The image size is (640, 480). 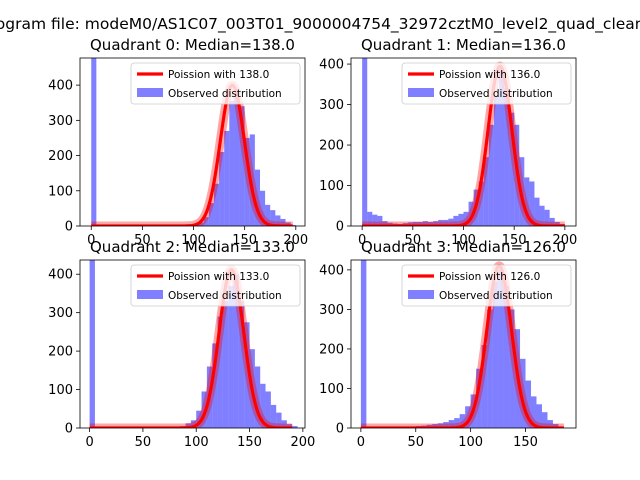 What do you see at coordinates (60, 390) in the screenshot?
I see `y-tick-label: 100` at bounding box center [60, 390].